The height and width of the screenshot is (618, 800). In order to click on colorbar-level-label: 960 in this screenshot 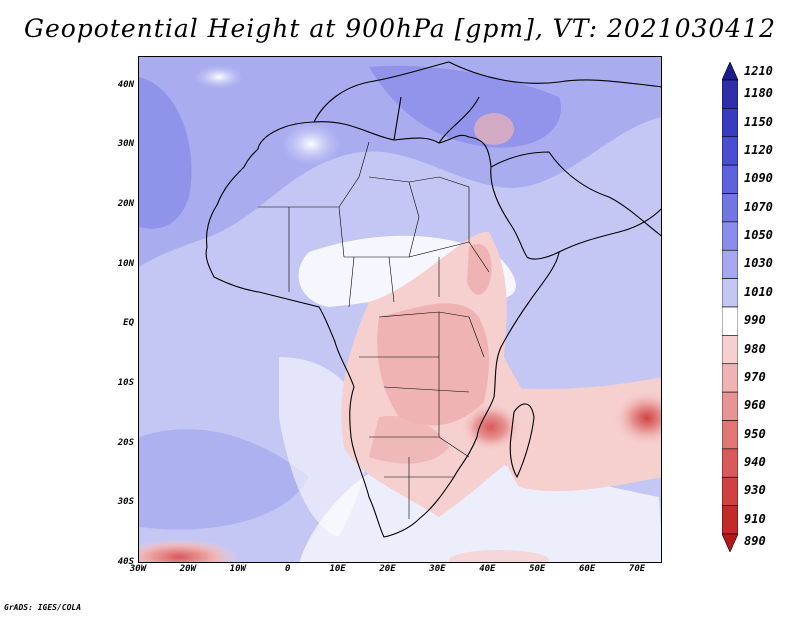, I will do `click(755, 405)`.